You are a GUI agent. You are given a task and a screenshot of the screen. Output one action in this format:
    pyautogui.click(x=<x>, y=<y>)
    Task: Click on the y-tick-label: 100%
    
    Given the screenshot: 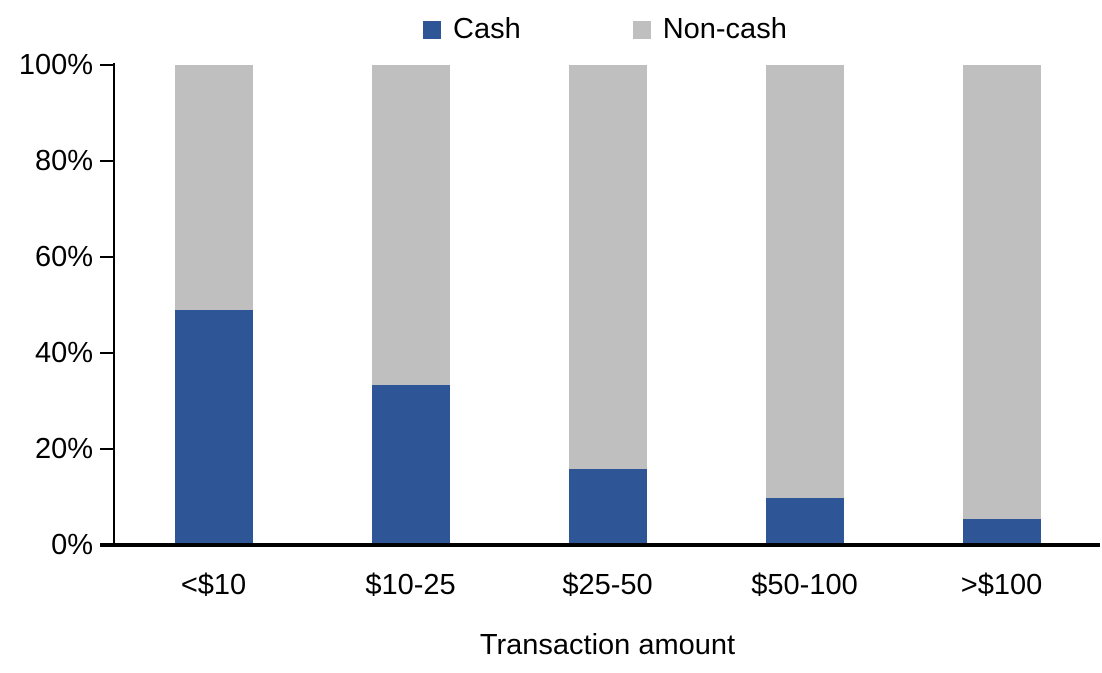 What is the action you would take?
    pyautogui.click(x=55, y=65)
    